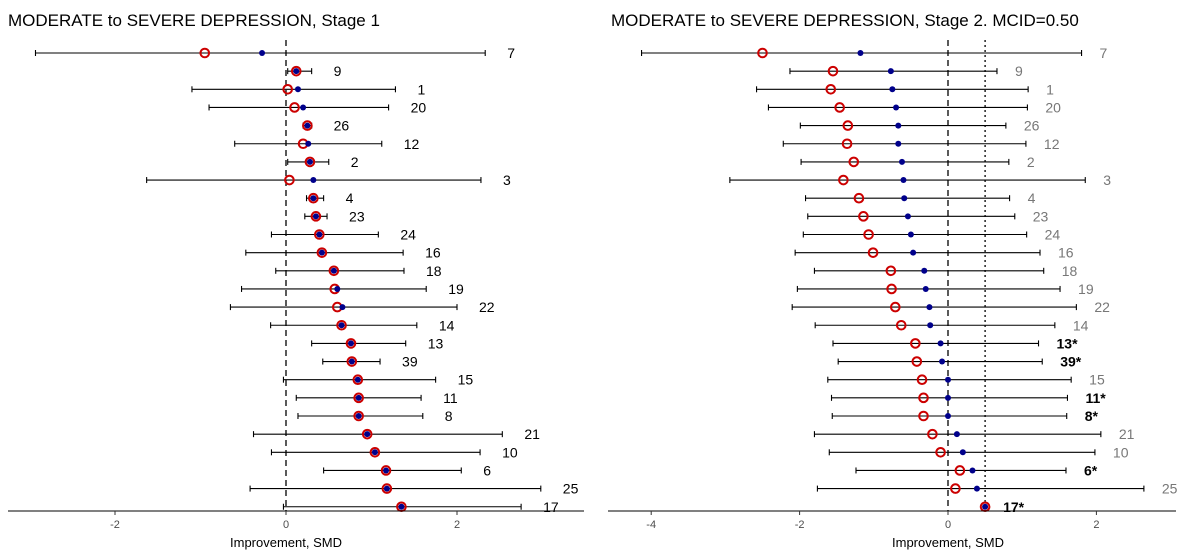 Image resolution: width=1184 pixels, height=555 pixels. What do you see at coordinates (914, 107) in the screenshot?
I see `study-row: 20` at bounding box center [914, 107].